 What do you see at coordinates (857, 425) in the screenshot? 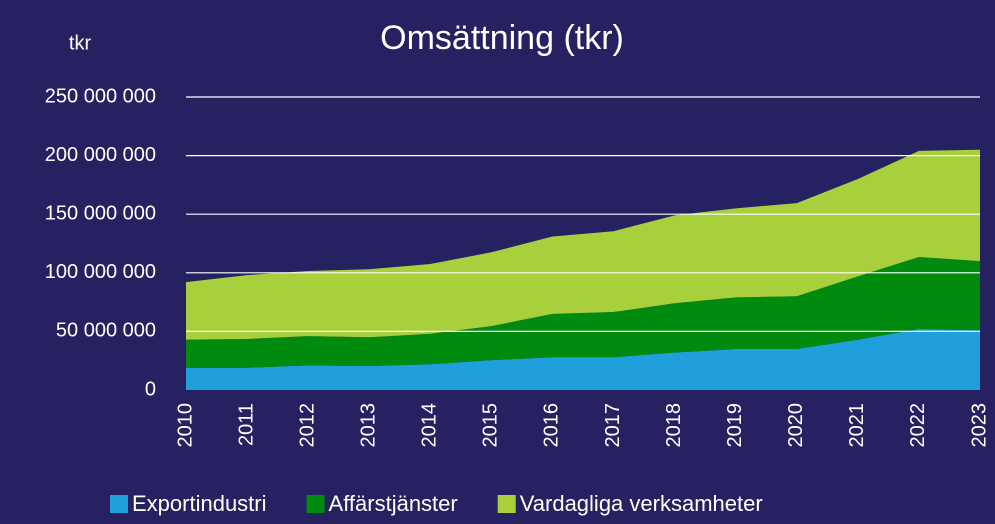
I see `x-tick-label: 2021` at bounding box center [857, 425].